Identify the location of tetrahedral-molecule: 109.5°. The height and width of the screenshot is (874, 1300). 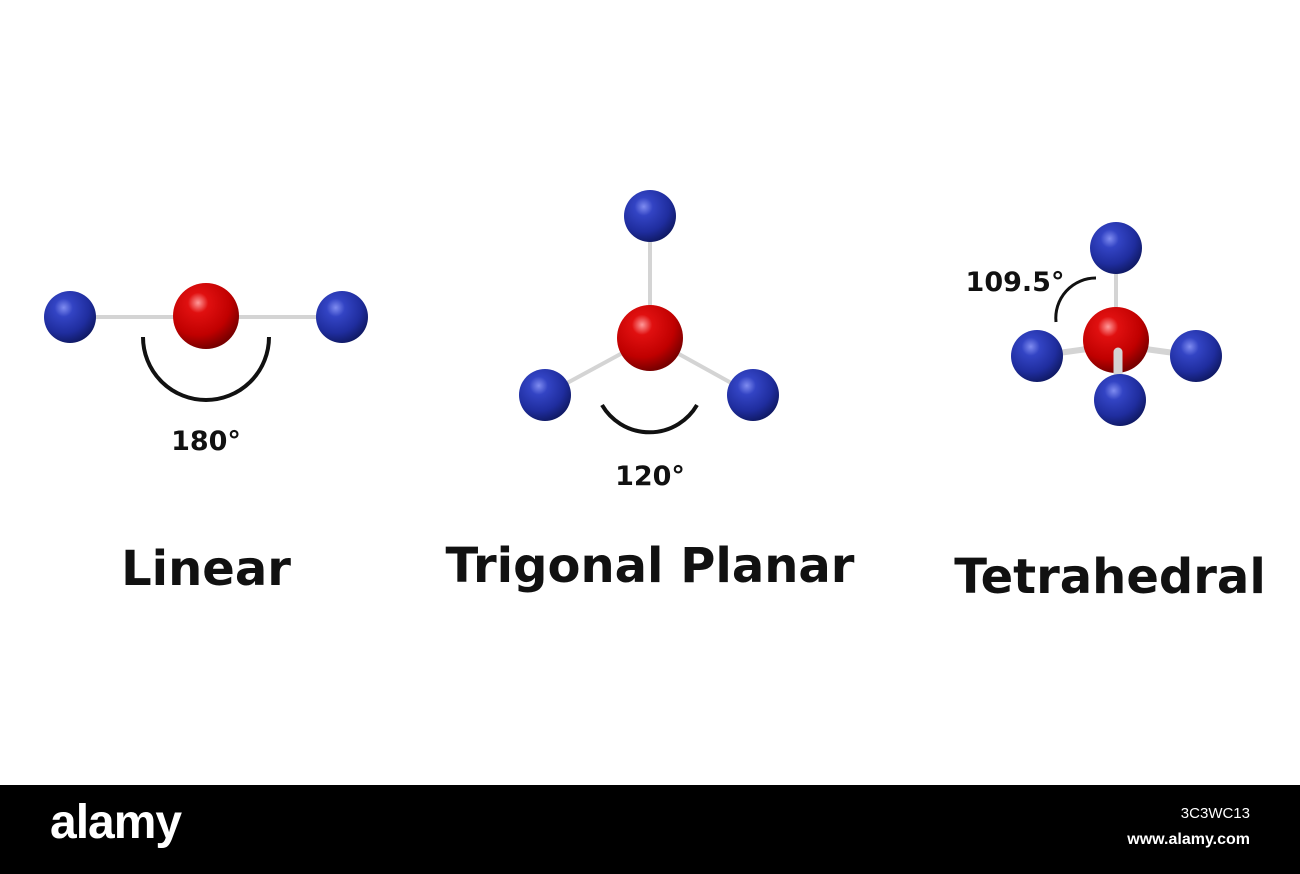
(1094, 324).